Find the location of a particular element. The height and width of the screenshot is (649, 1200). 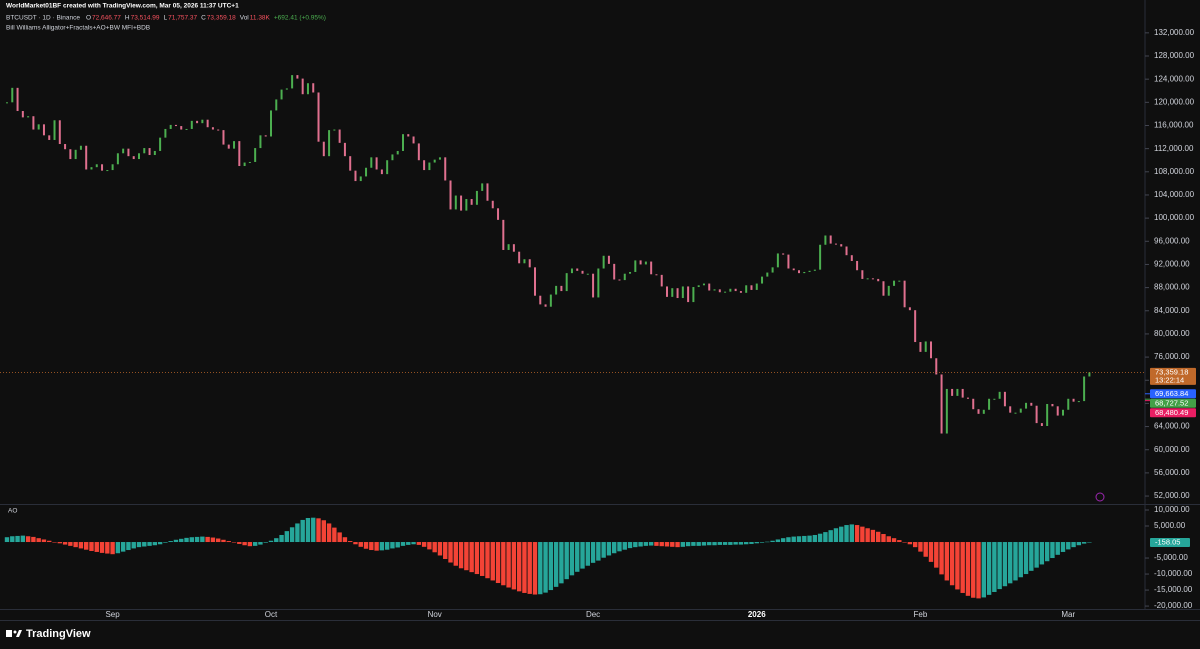

x-tick-label: Oct is located at coordinates (271, 614).